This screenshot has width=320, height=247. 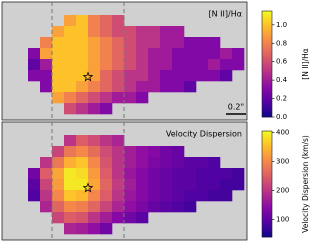 What do you see at coordinates (236, 107) in the screenshot?
I see `scale-label: 0.2"` at bounding box center [236, 107].